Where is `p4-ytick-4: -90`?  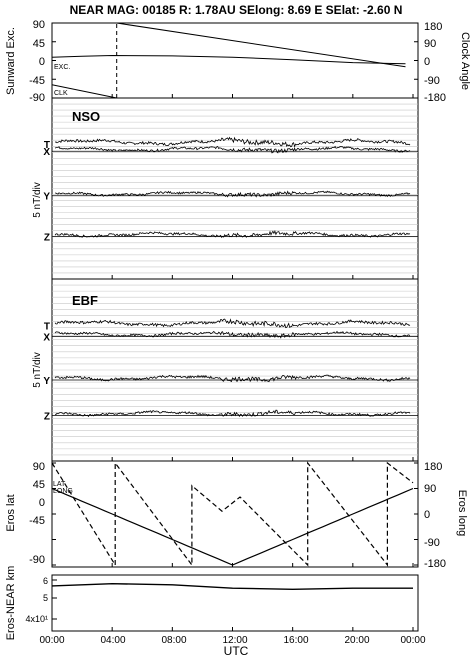 p4-ytick-4: -90 is located at coordinates (37, 560).